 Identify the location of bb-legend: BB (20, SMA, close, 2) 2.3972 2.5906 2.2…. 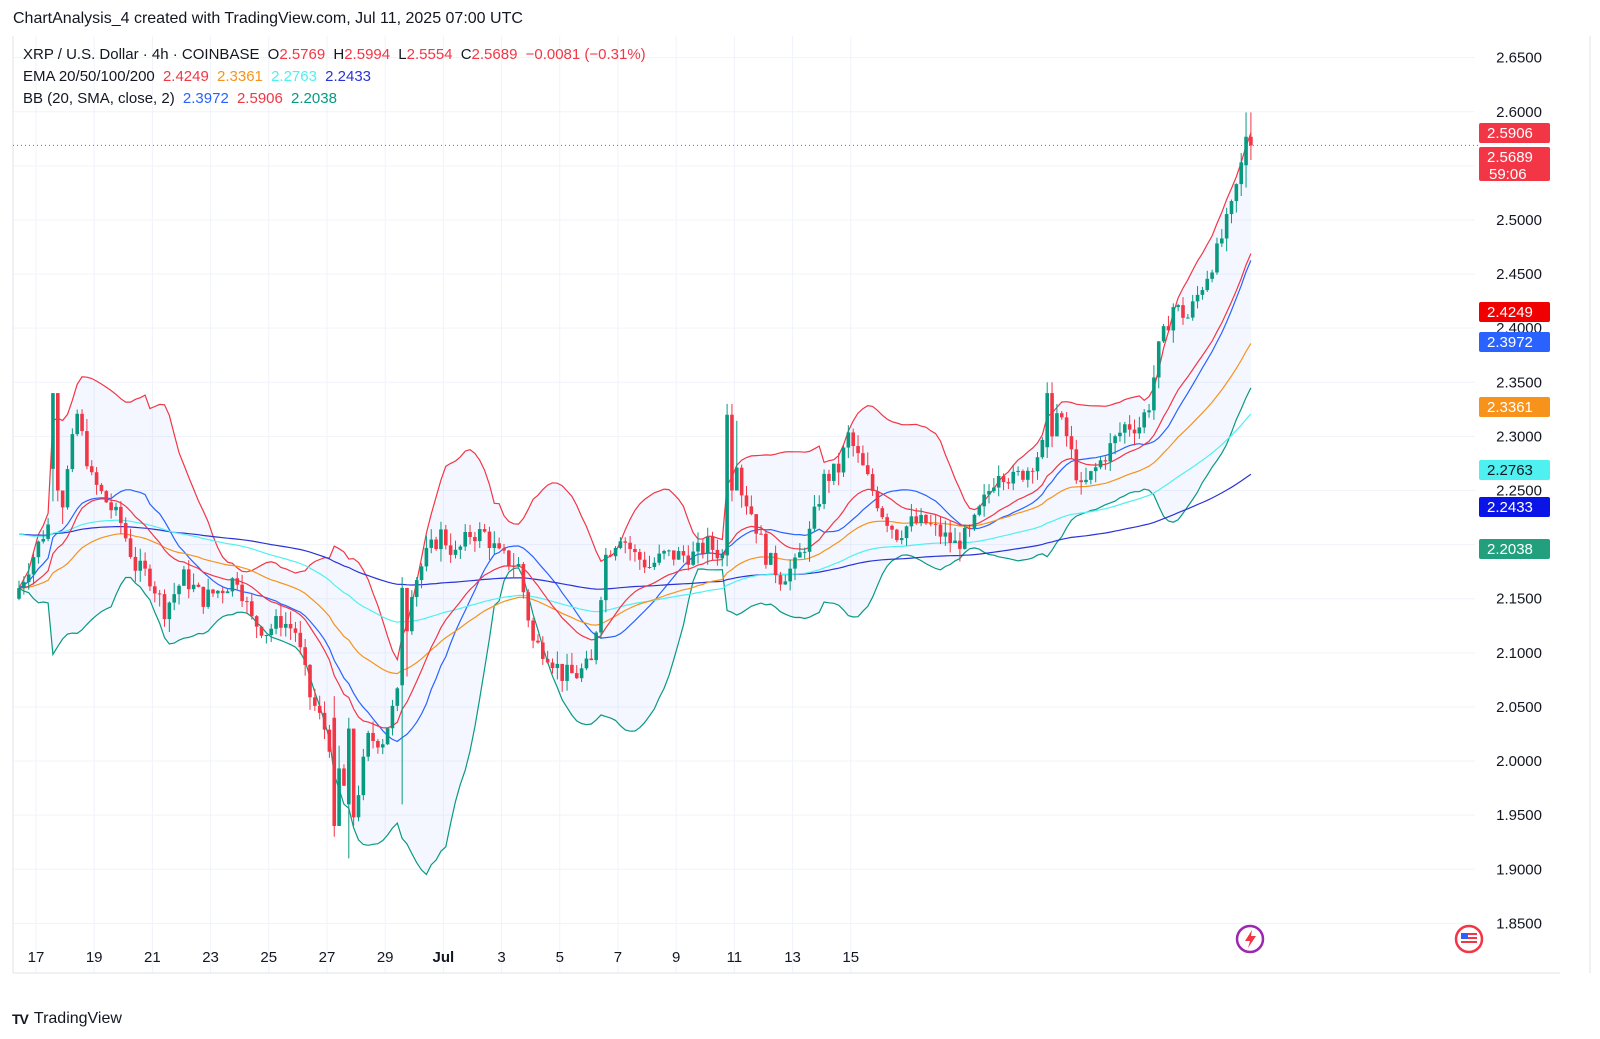
(182, 98).